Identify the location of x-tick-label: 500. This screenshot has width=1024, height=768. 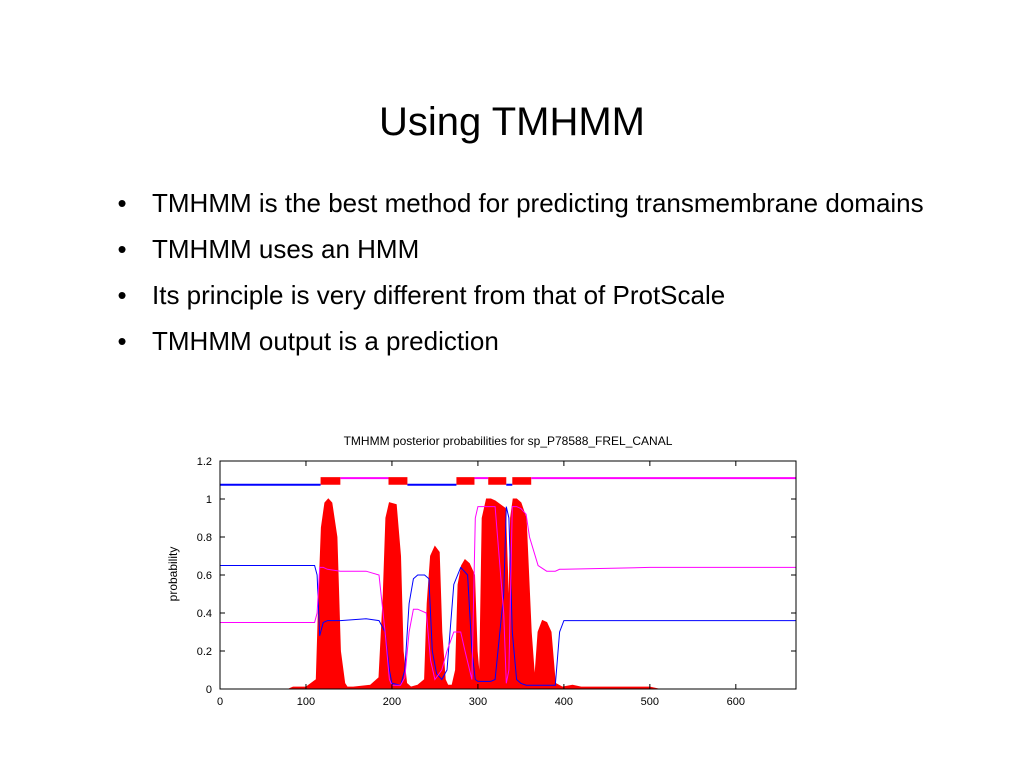
(650, 702).